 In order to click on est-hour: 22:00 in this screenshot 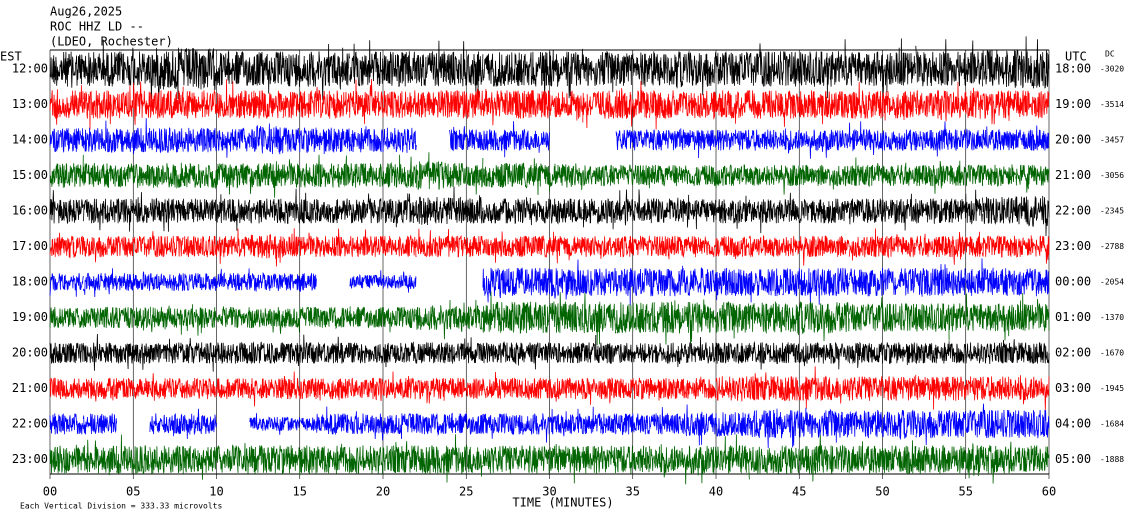, I will do `click(30, 424)`.